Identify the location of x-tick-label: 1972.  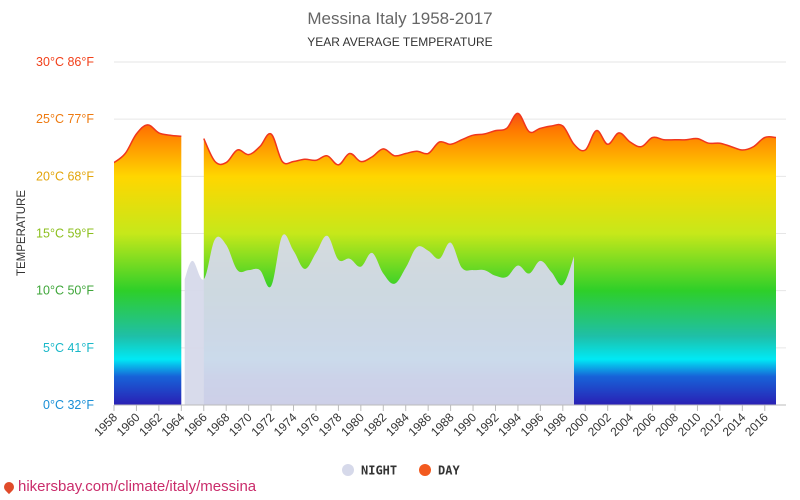
(262, 424).